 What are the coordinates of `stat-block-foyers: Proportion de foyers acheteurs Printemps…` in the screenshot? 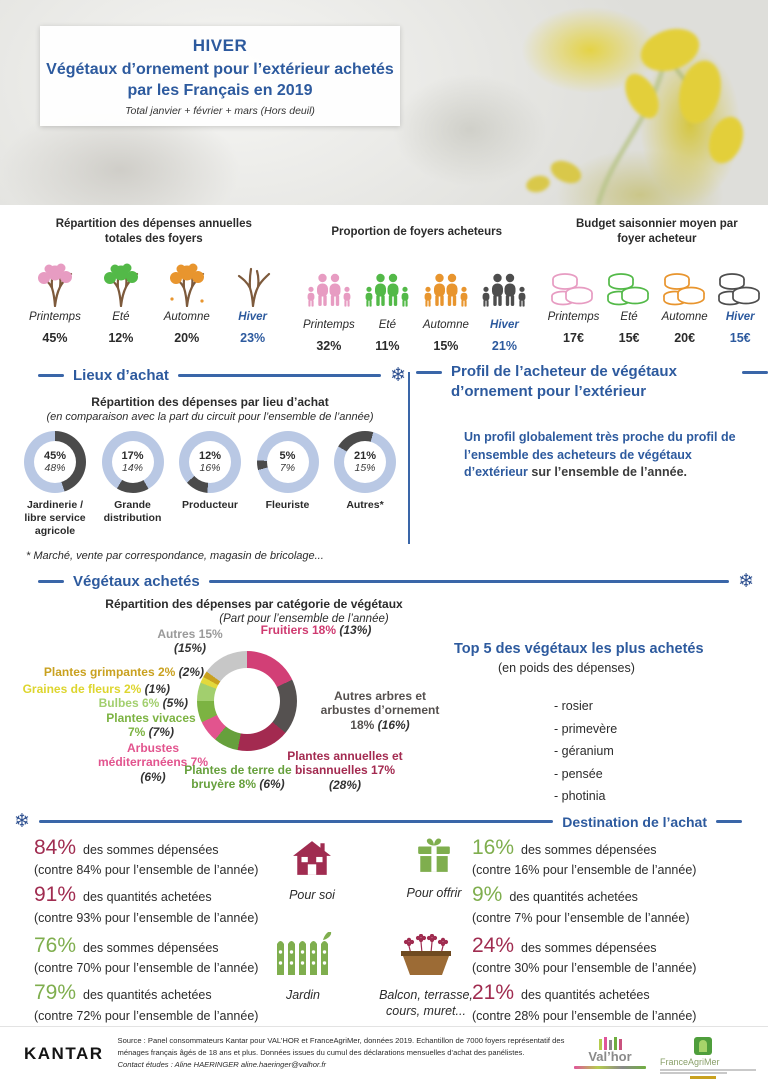 It's located at (410, 283).